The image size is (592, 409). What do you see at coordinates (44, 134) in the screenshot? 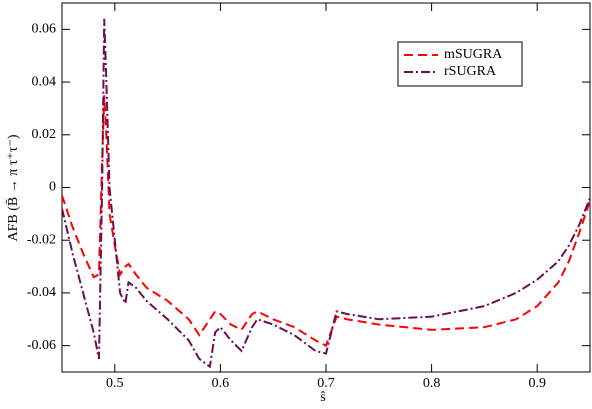
I see `y-tick-label: 0.02` at bounding box center [44, 134].